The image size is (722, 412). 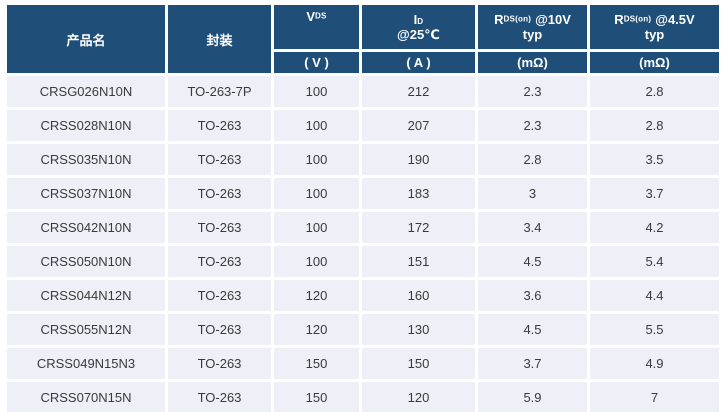 I want to click on cell-rds10: 3.4, so click(x=532, y=227).